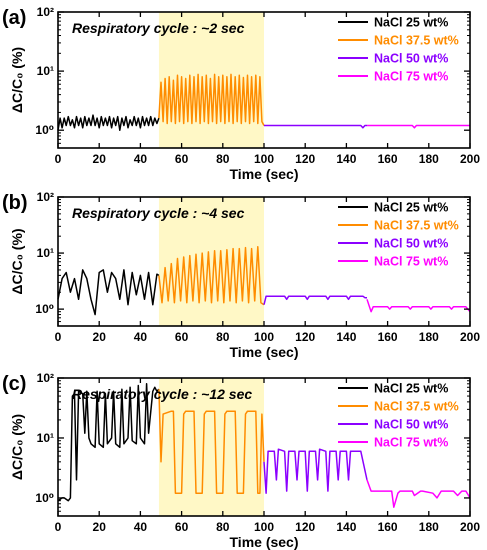 The width and height of the screenshot is (487, 550). Describe the element at coordinates (158, 28) in the screenshot. I see `respiratory-cycle-annotation: Respiratory cycle : ~2 sec` at that location.